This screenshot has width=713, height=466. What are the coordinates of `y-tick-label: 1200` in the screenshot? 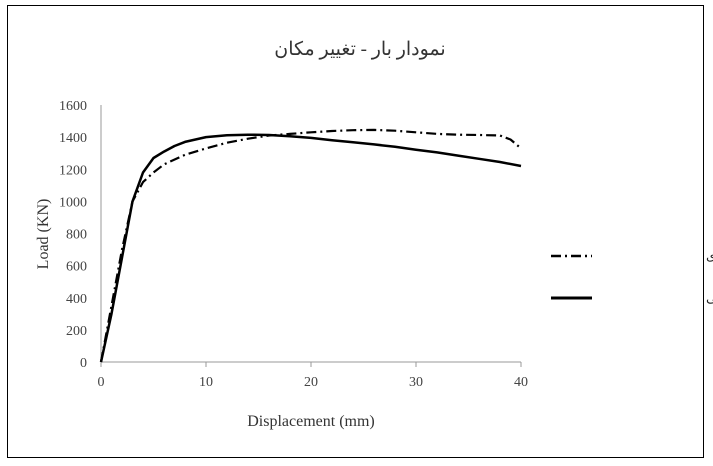 It's located at (73, 170).